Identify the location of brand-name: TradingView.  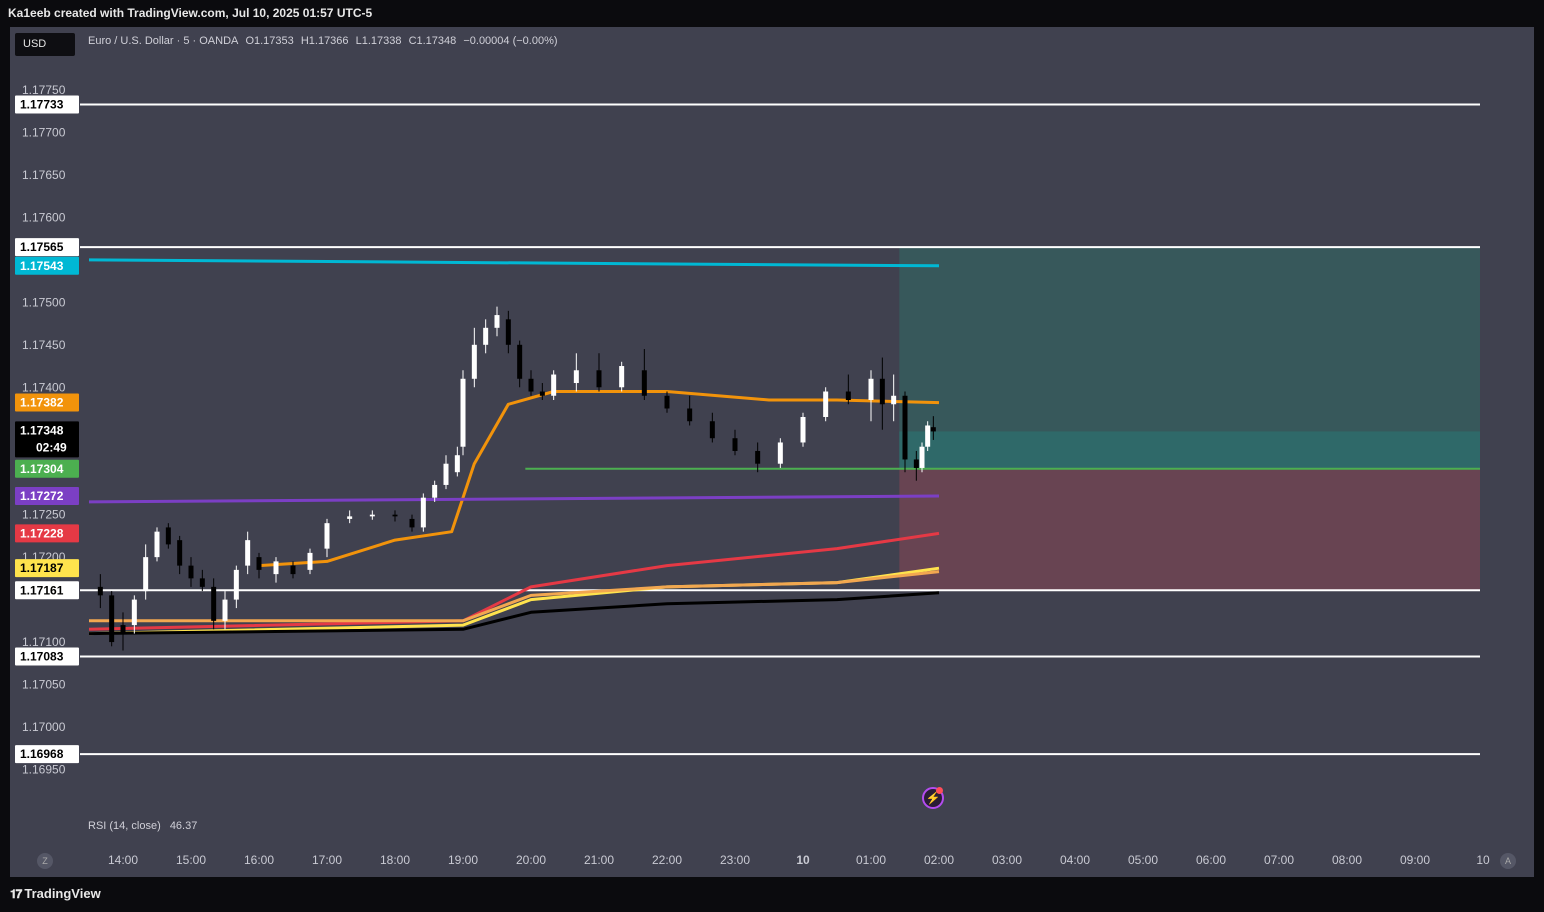
(62, 893).